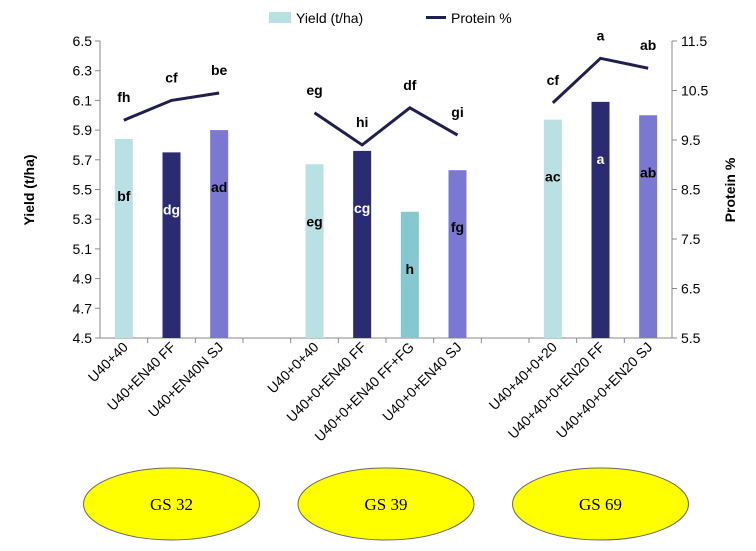 The image size is (756, 551). I want to click on growth-stage-label: GS 69, so click(600, 504).